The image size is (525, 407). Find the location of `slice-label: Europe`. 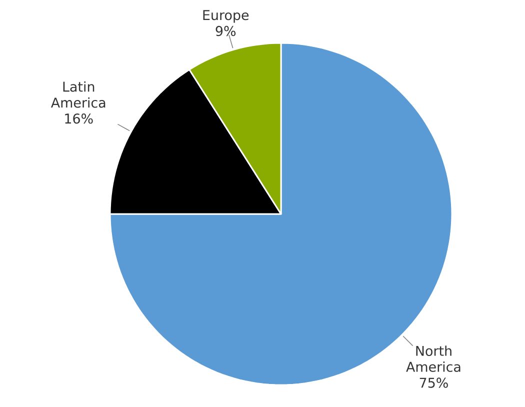

slice-label: Europe is located at coordinates (226, 16).